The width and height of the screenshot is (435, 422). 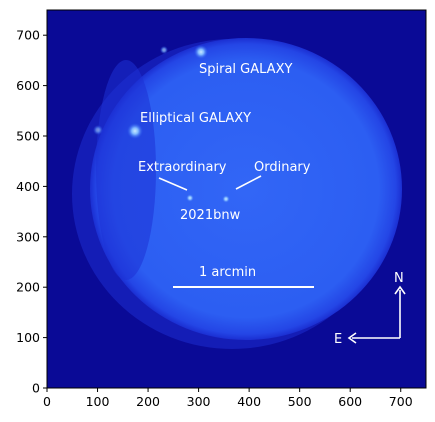 I want to click on x-tick-label: 400, so click(x=249, y=401).